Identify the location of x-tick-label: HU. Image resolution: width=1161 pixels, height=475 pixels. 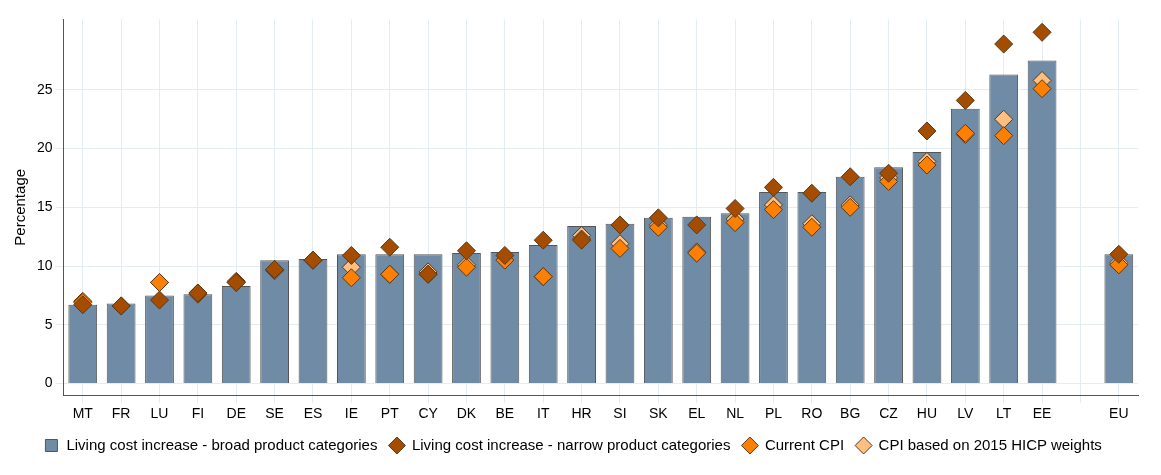
(927, 413).